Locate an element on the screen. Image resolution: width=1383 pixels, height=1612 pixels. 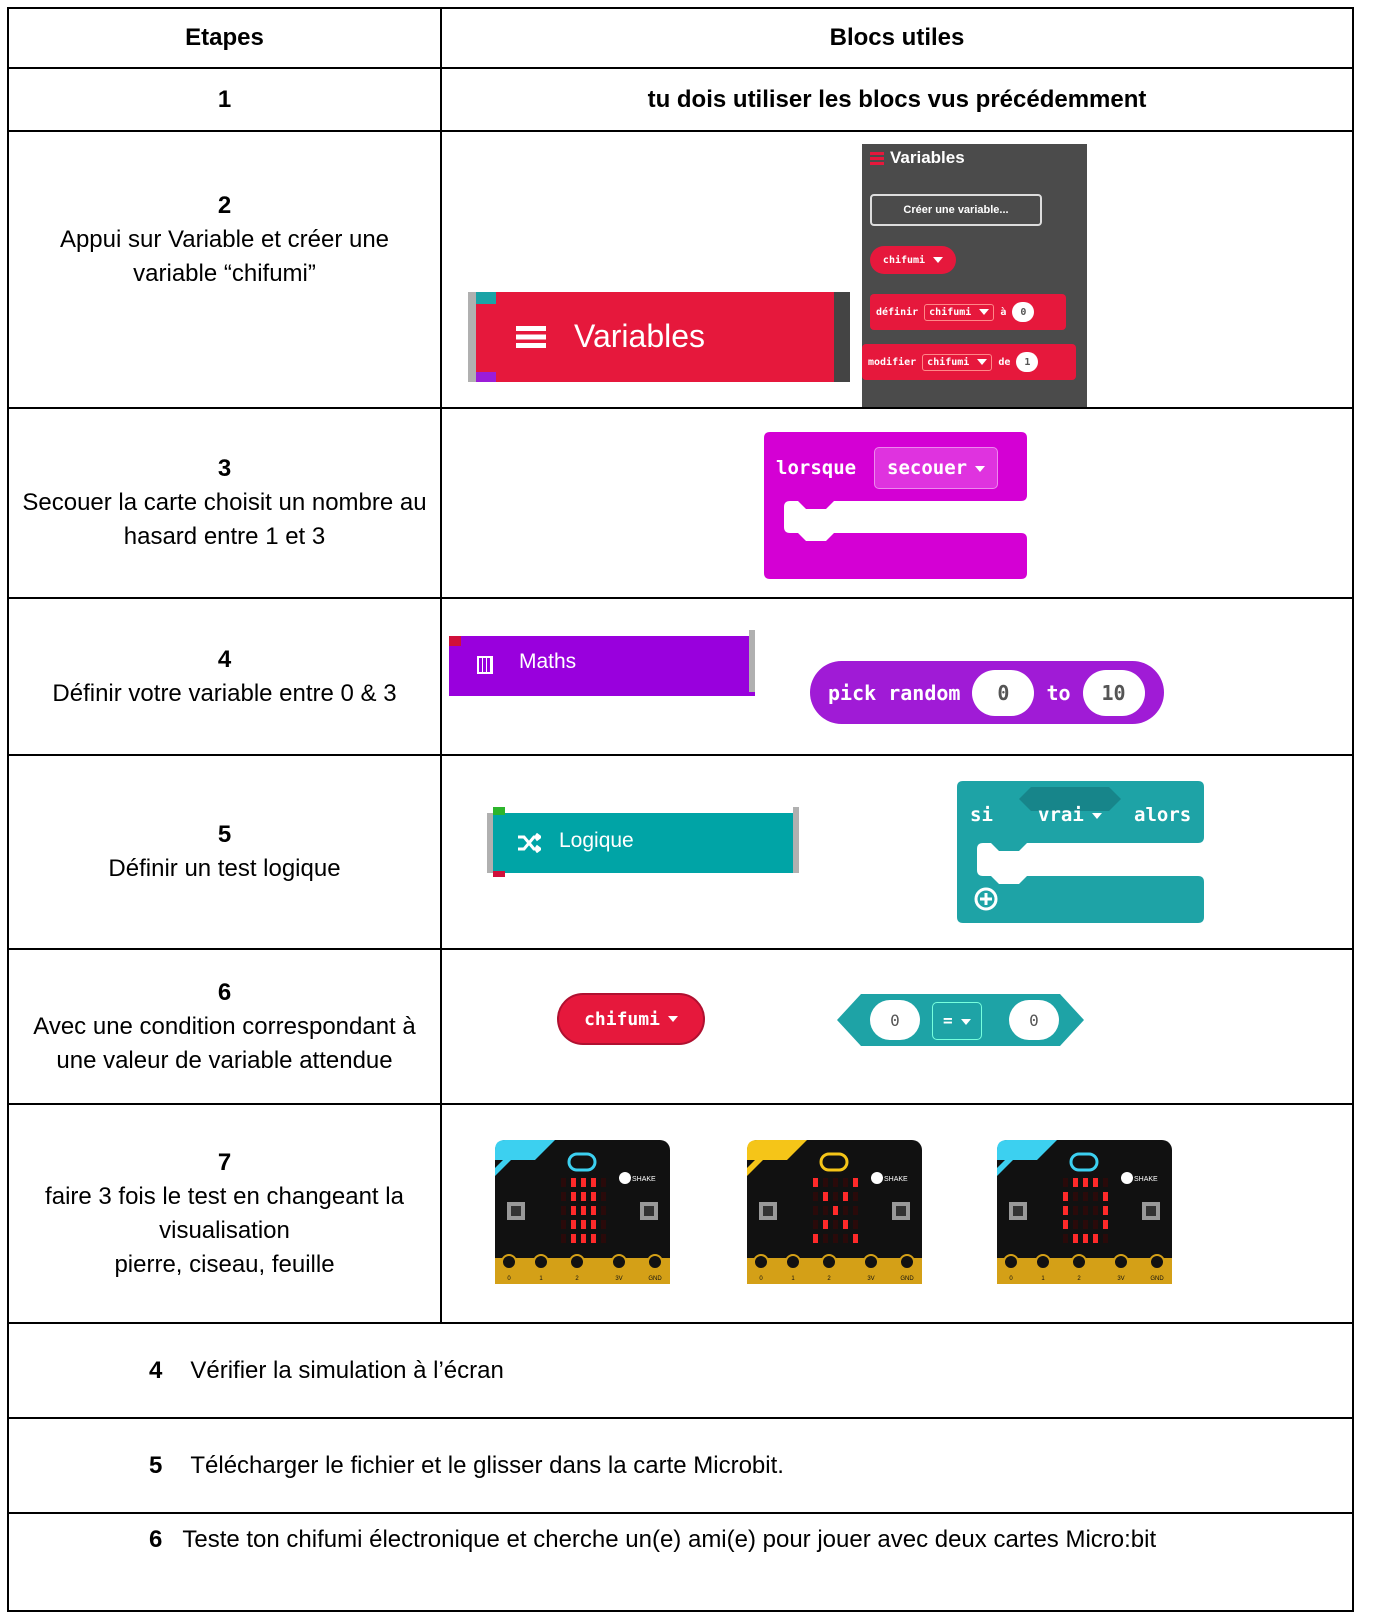
label: pick random is located at coordinates (894, 692).